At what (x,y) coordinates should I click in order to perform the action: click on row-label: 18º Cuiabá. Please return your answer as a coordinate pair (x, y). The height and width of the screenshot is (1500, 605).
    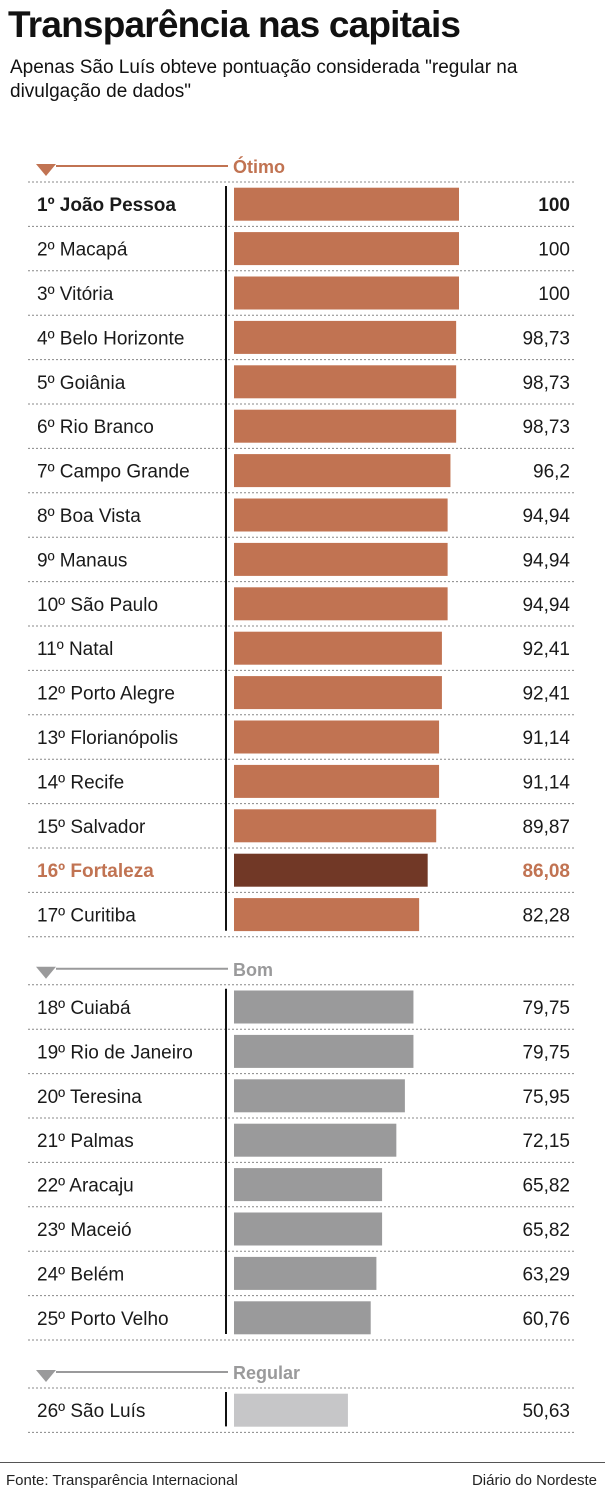
    Looking at the image, I should click on (84, 1008).